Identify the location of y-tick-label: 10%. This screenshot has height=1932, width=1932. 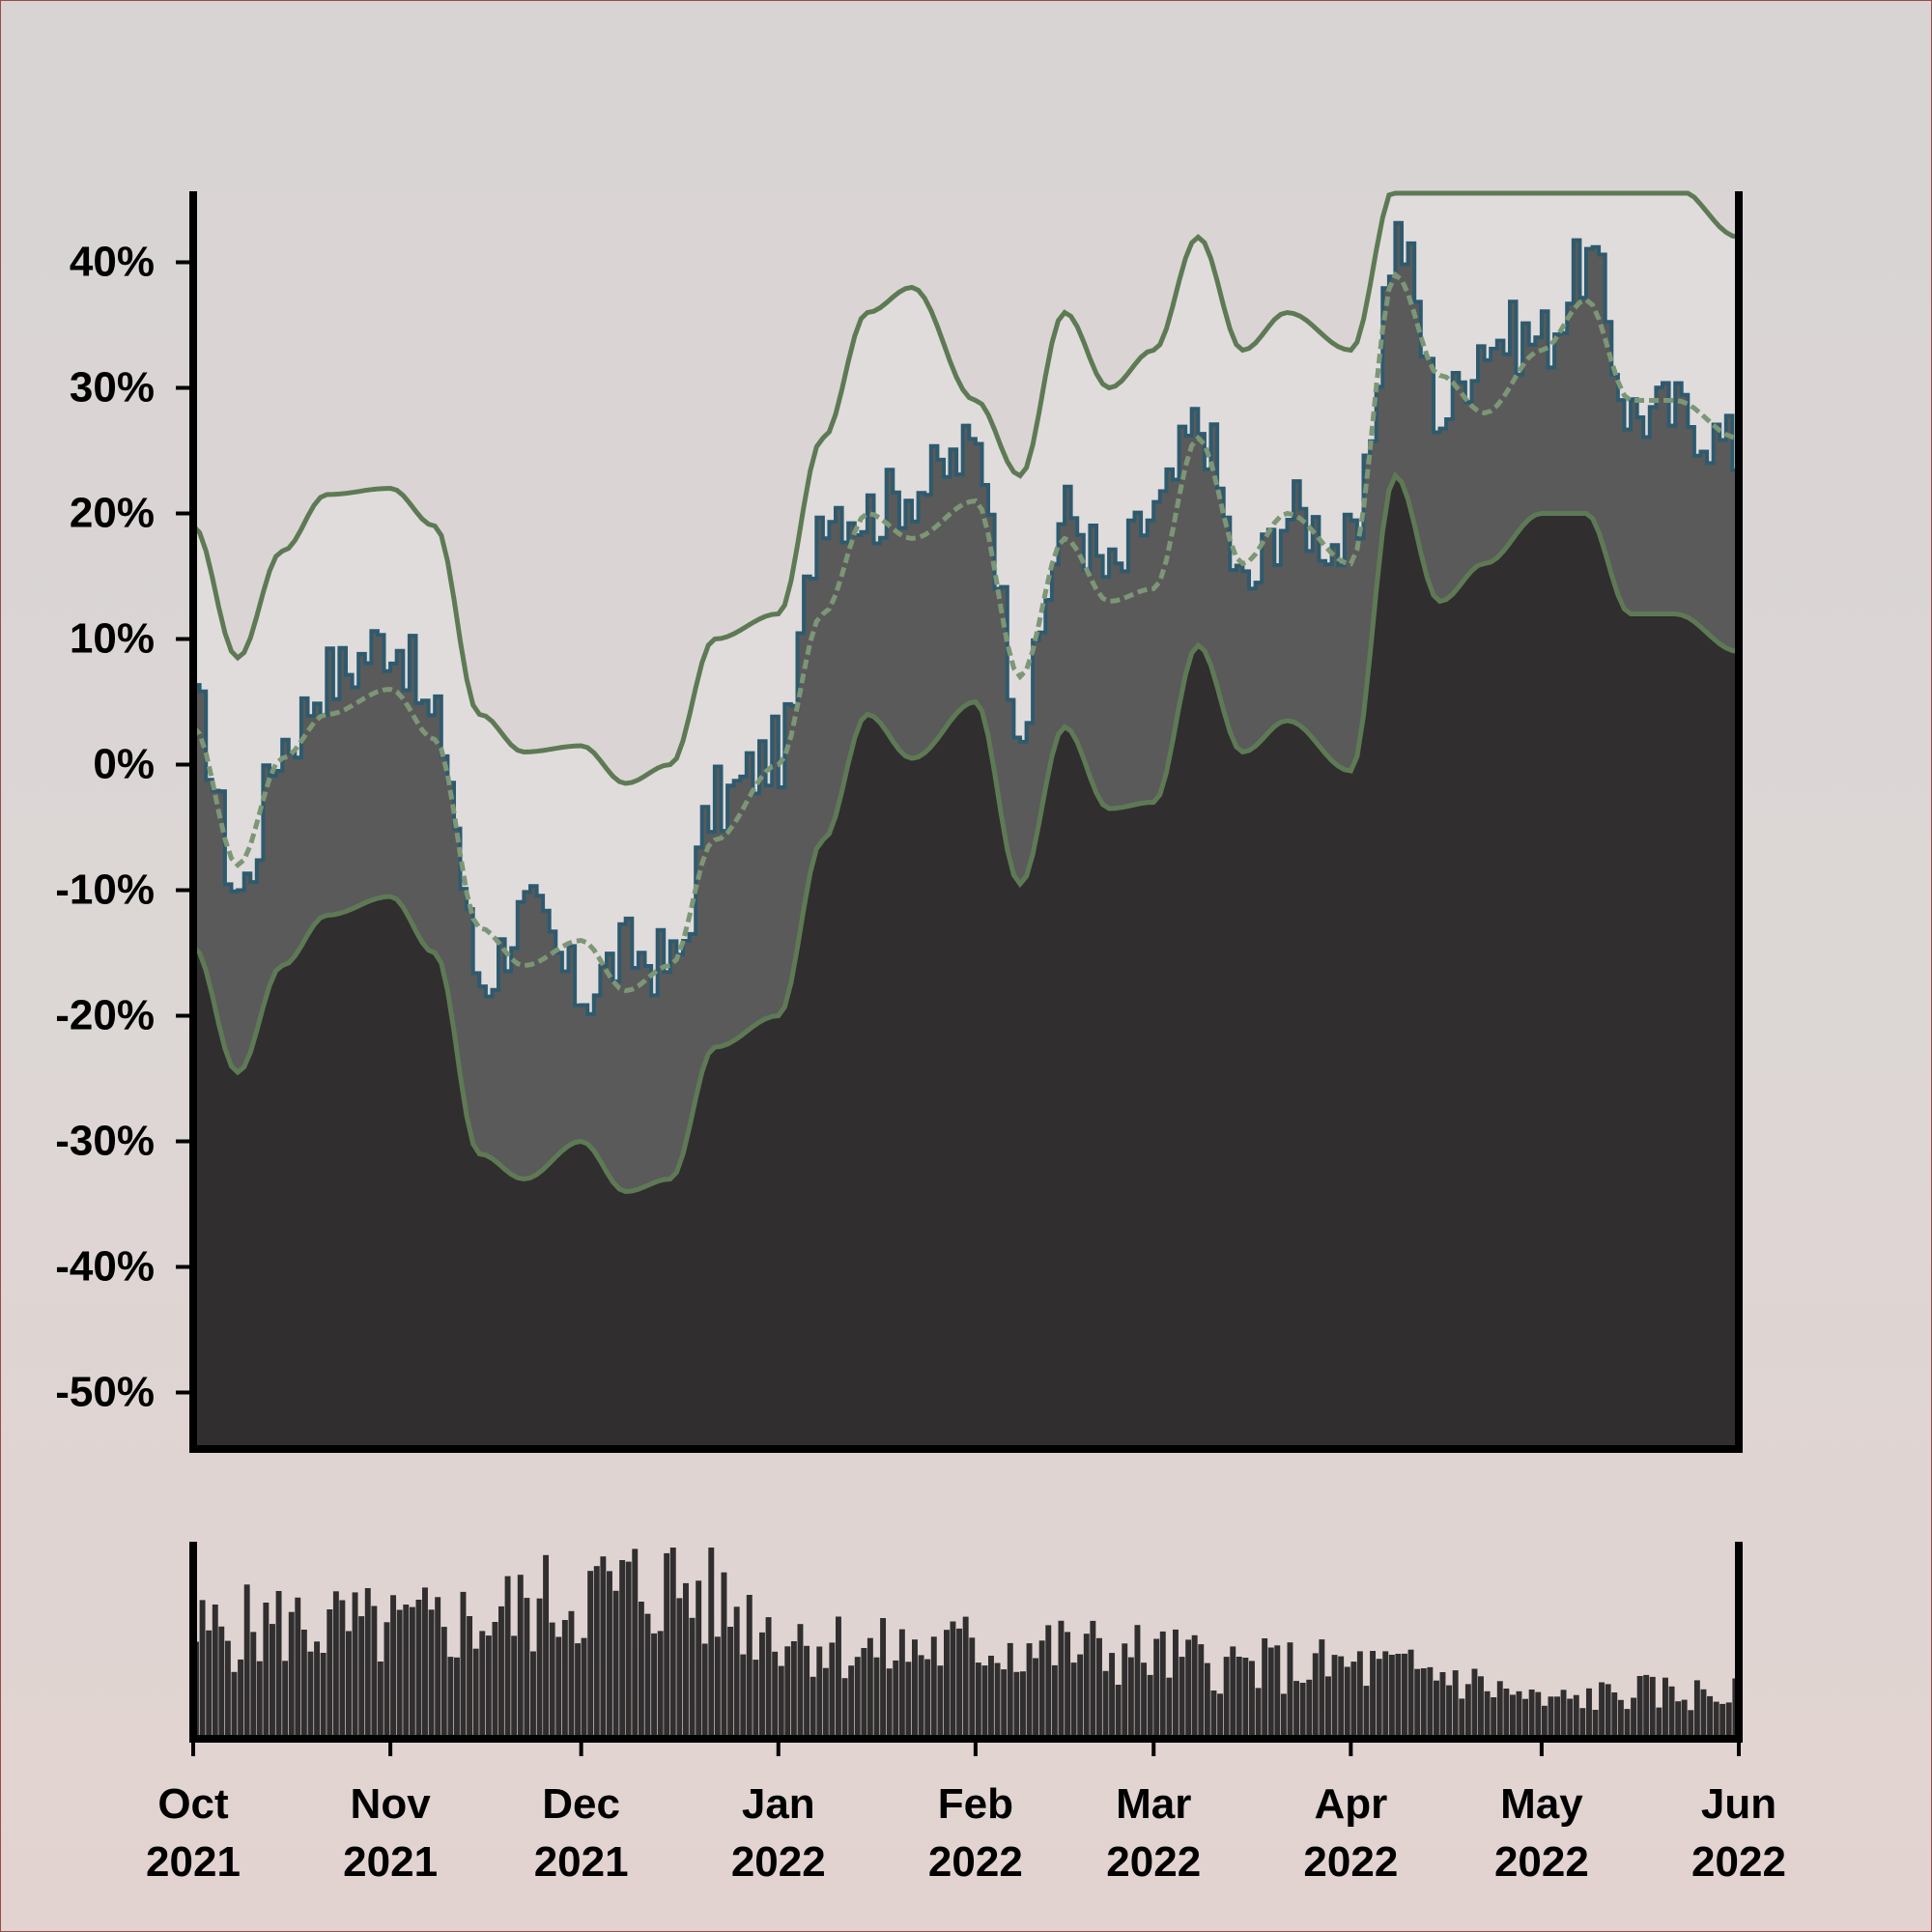
(112, 639).